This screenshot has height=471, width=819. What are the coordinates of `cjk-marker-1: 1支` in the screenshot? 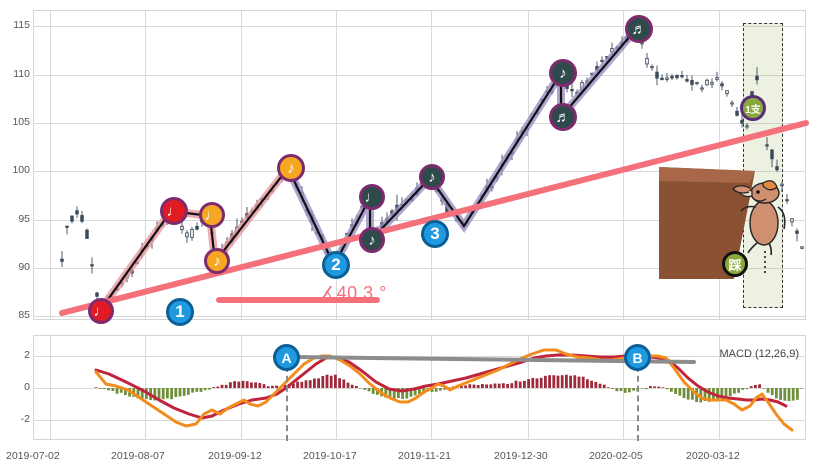 It's located at (753, 108).